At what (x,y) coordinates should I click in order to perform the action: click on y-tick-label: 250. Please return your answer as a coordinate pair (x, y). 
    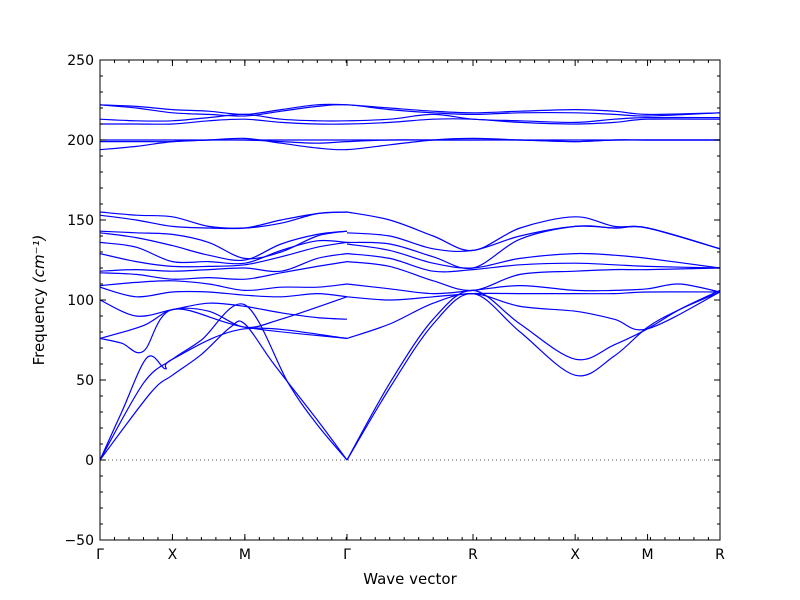
    Looking at the image, I should click on (80, 61).